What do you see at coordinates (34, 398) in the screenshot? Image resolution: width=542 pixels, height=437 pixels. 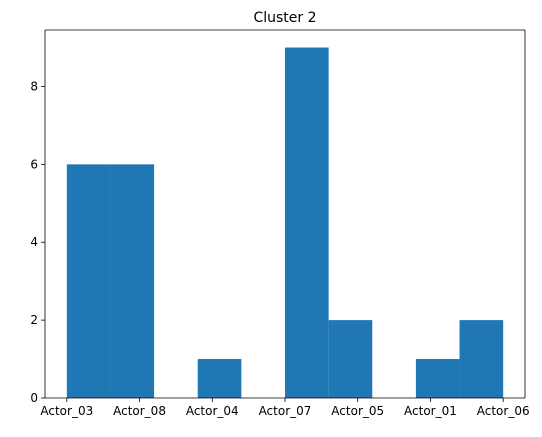 I see `y-tick-label: 0` at bounding box center [34, 398].